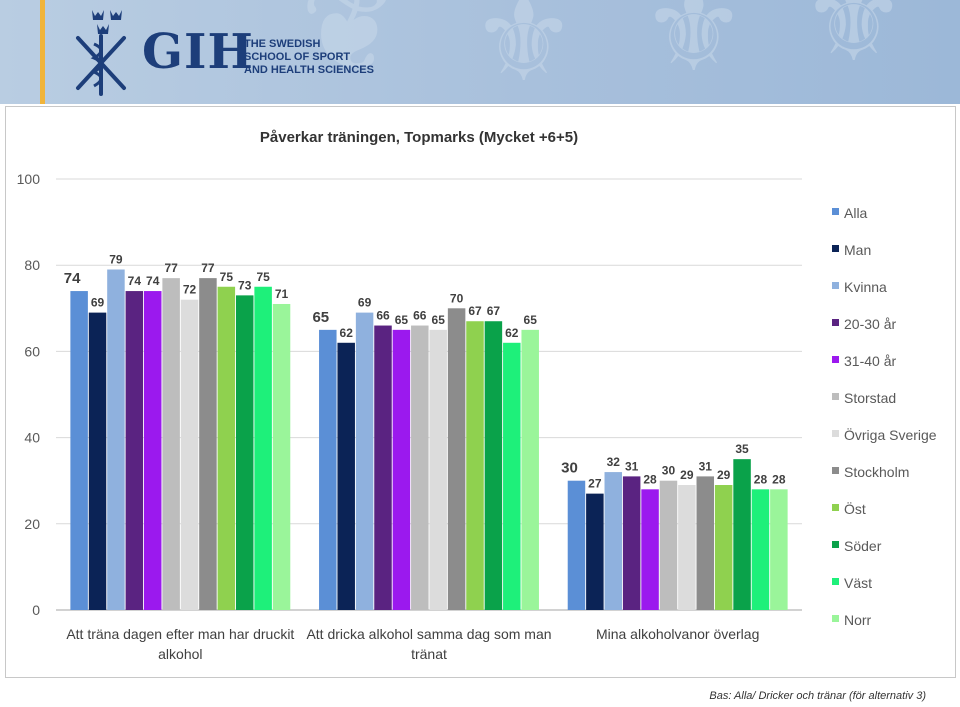 The image size is (960, 707). I want to click on x-category-label: Att dricka alkohol samma dag som man, so click(428, 634).